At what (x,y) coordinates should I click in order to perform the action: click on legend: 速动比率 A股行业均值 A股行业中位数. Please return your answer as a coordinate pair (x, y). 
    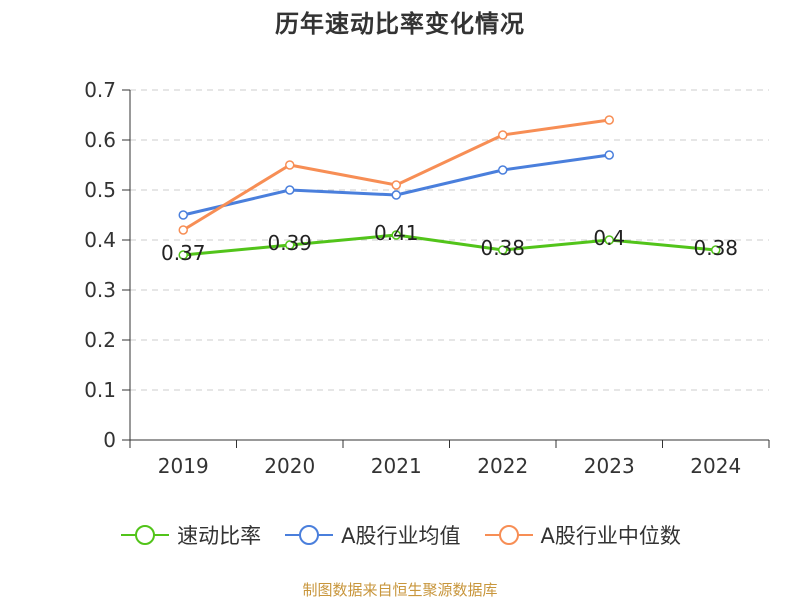
    Looking at the image, I should click on (400, 535).